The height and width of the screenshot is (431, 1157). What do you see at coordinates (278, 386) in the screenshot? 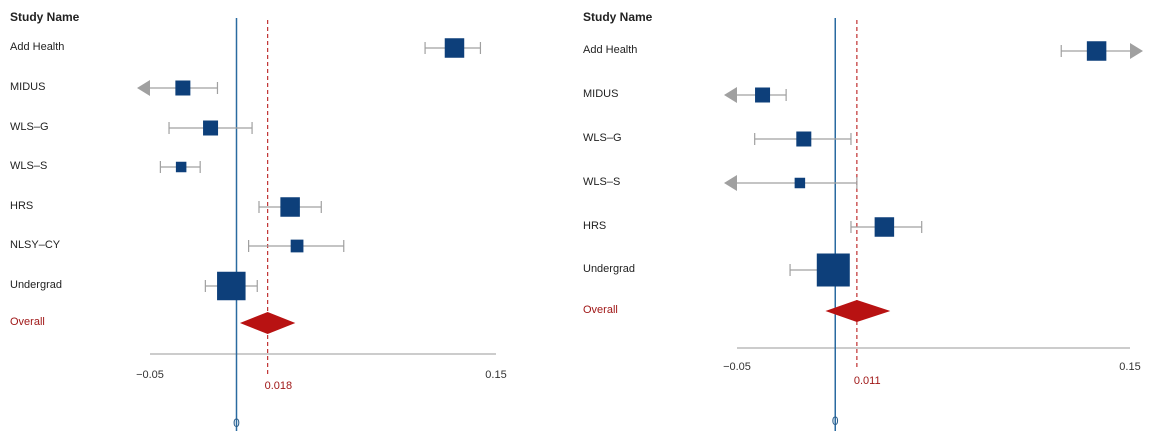
I see `reference-value-label: 0.018` at bounding box center [278, 386].